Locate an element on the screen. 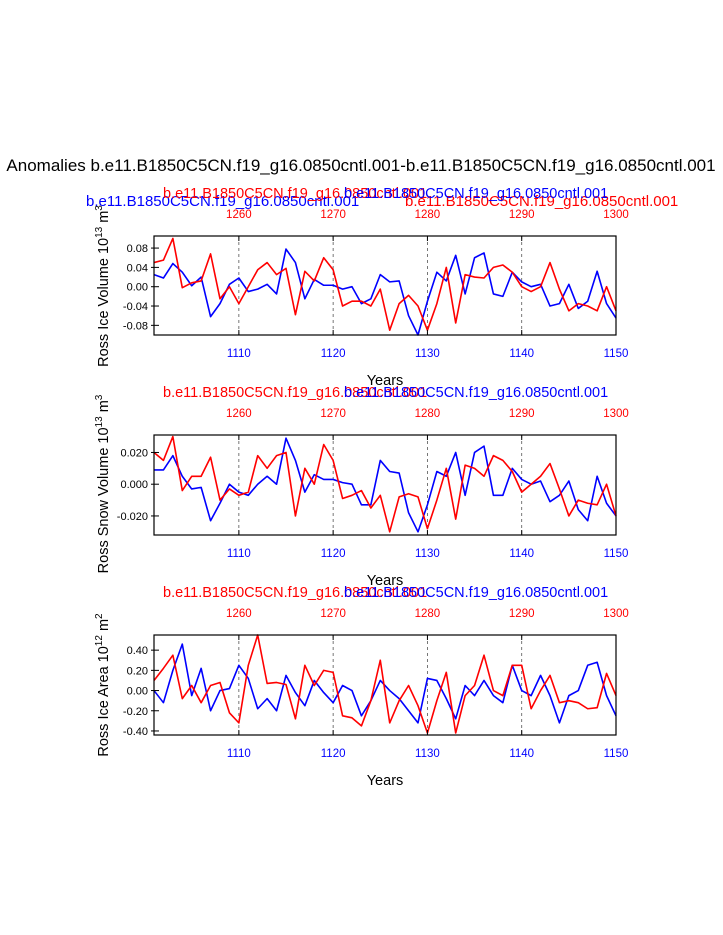 The image size is (723, 935). y-tick-label: -0.08 is located at coordinates (135, 326).